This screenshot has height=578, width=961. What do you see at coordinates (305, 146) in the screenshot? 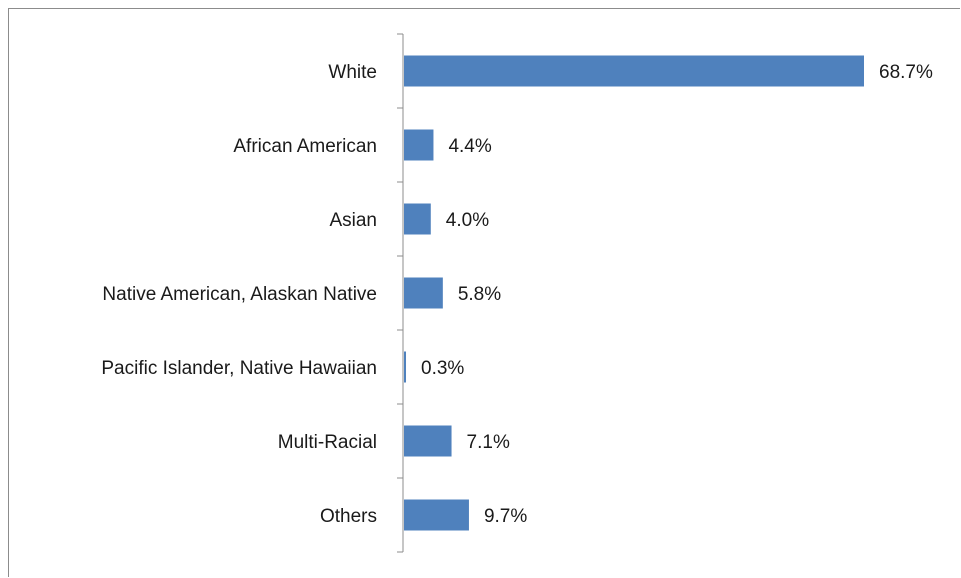
I see `category-label: African American` at bounding box center [305, 146].